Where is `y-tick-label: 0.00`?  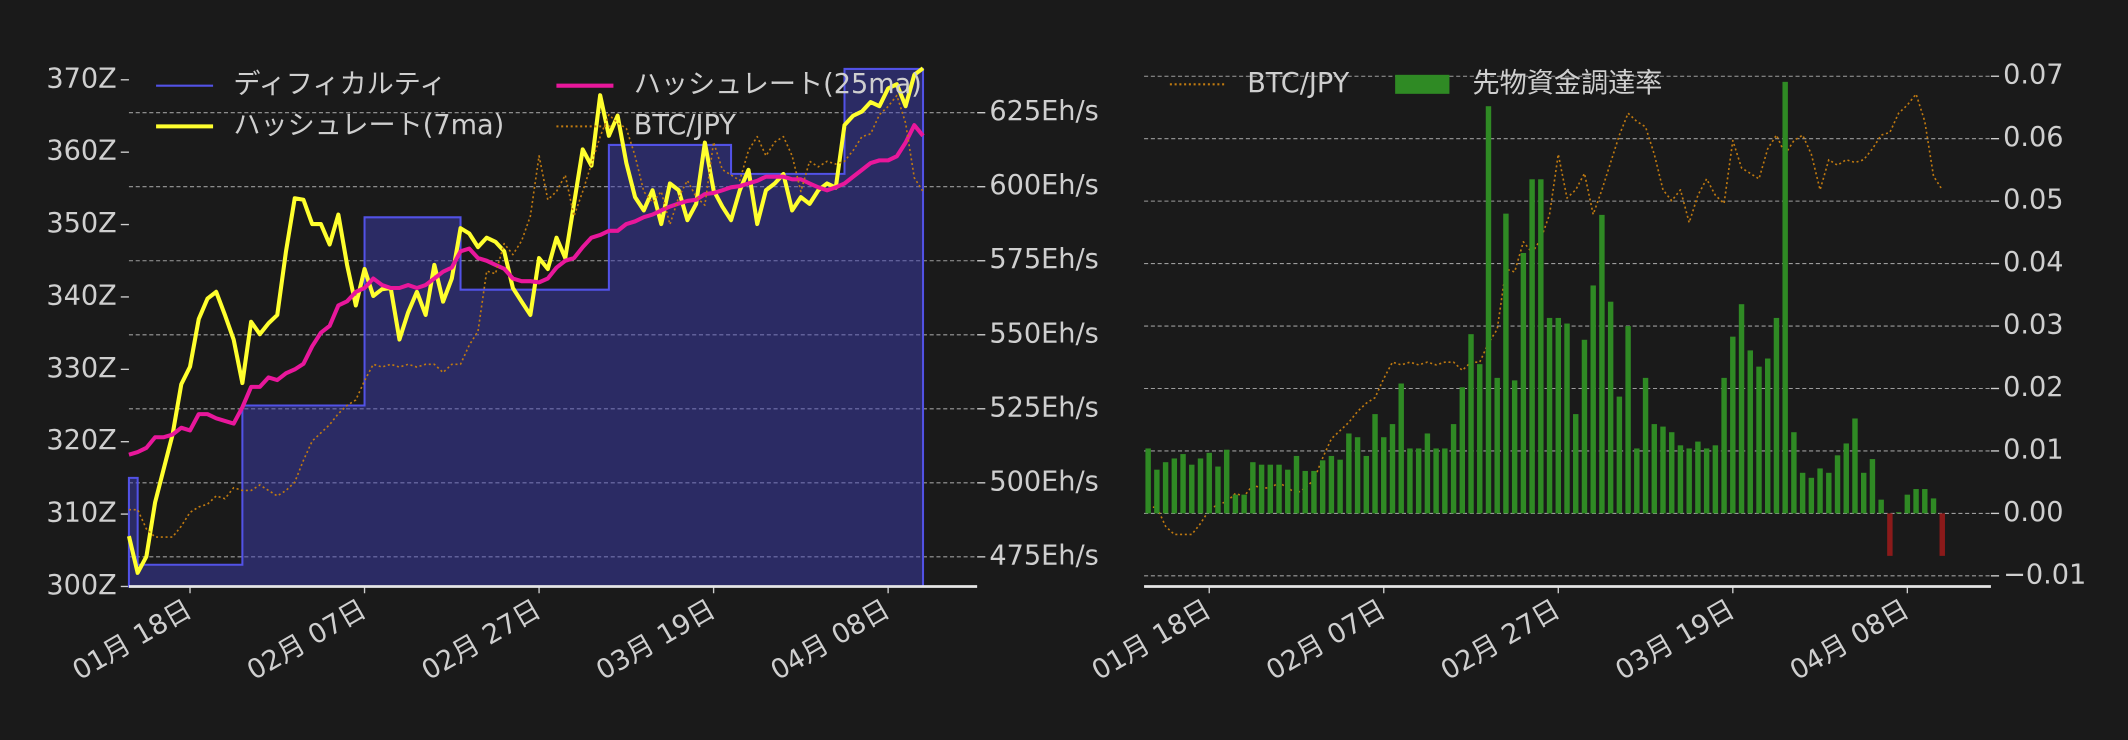
y-tick-label: 0.00 is located at coordinates (2033, 512).